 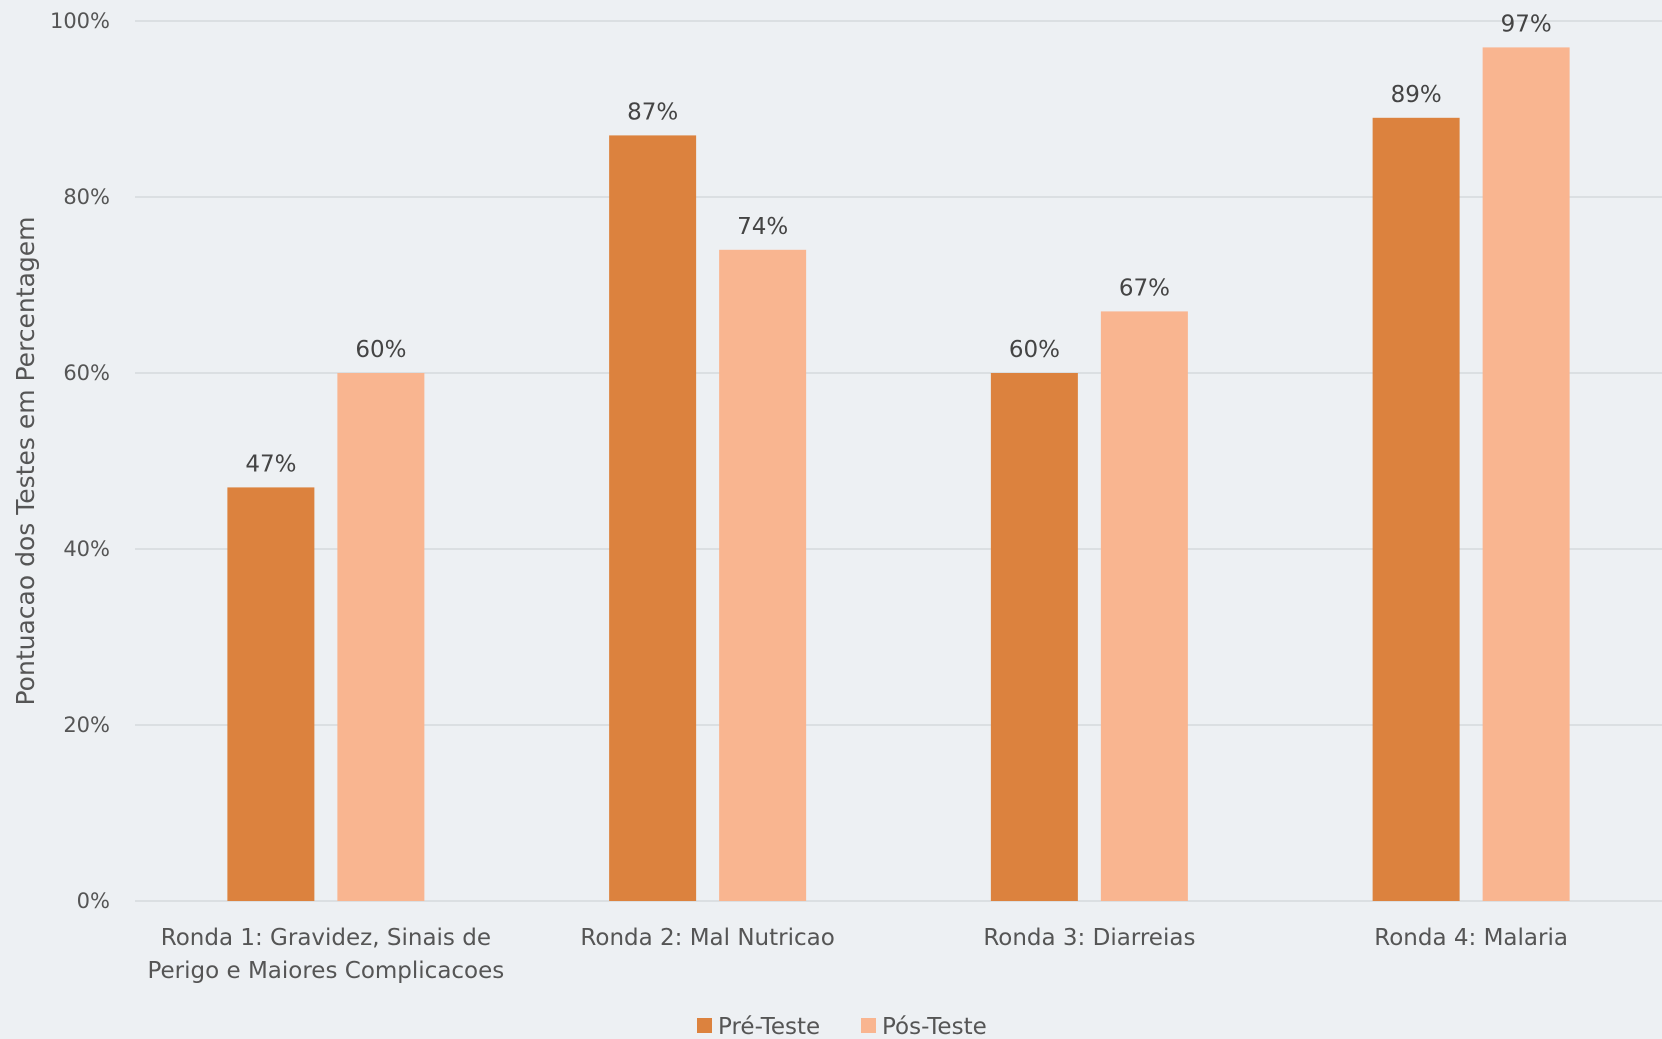 I want to click on y-axis-ticks: 0% 20% 40% 60% 80% 100%, so click(x=80, y=461).